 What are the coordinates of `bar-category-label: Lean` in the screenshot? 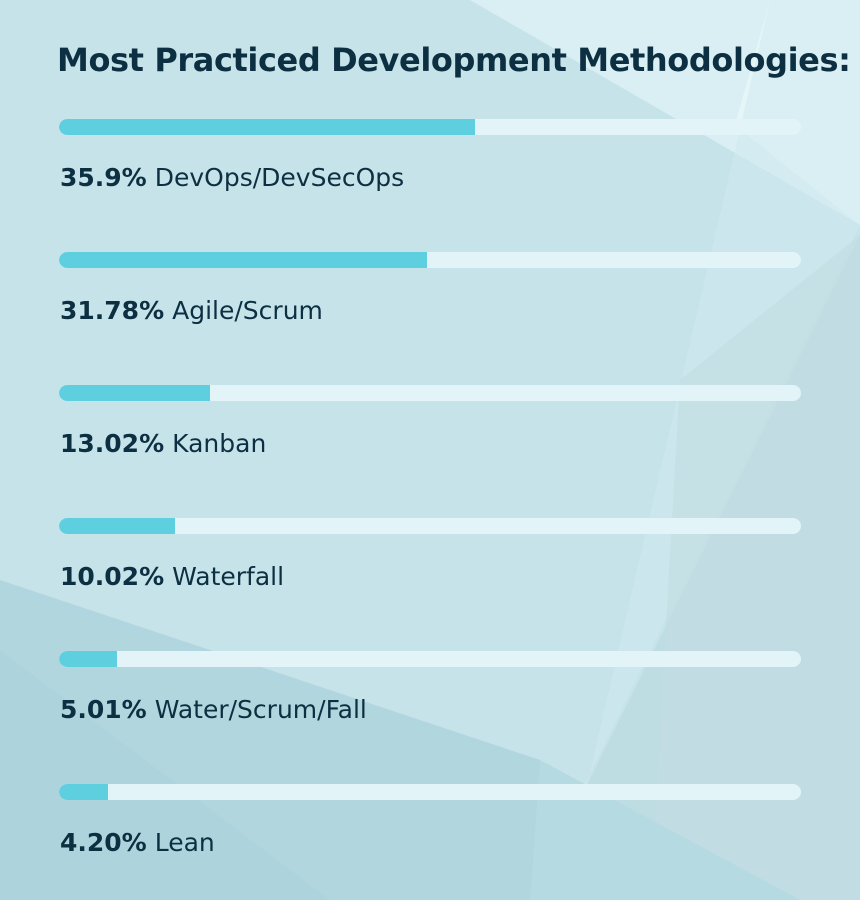 It's located at (184, 842).